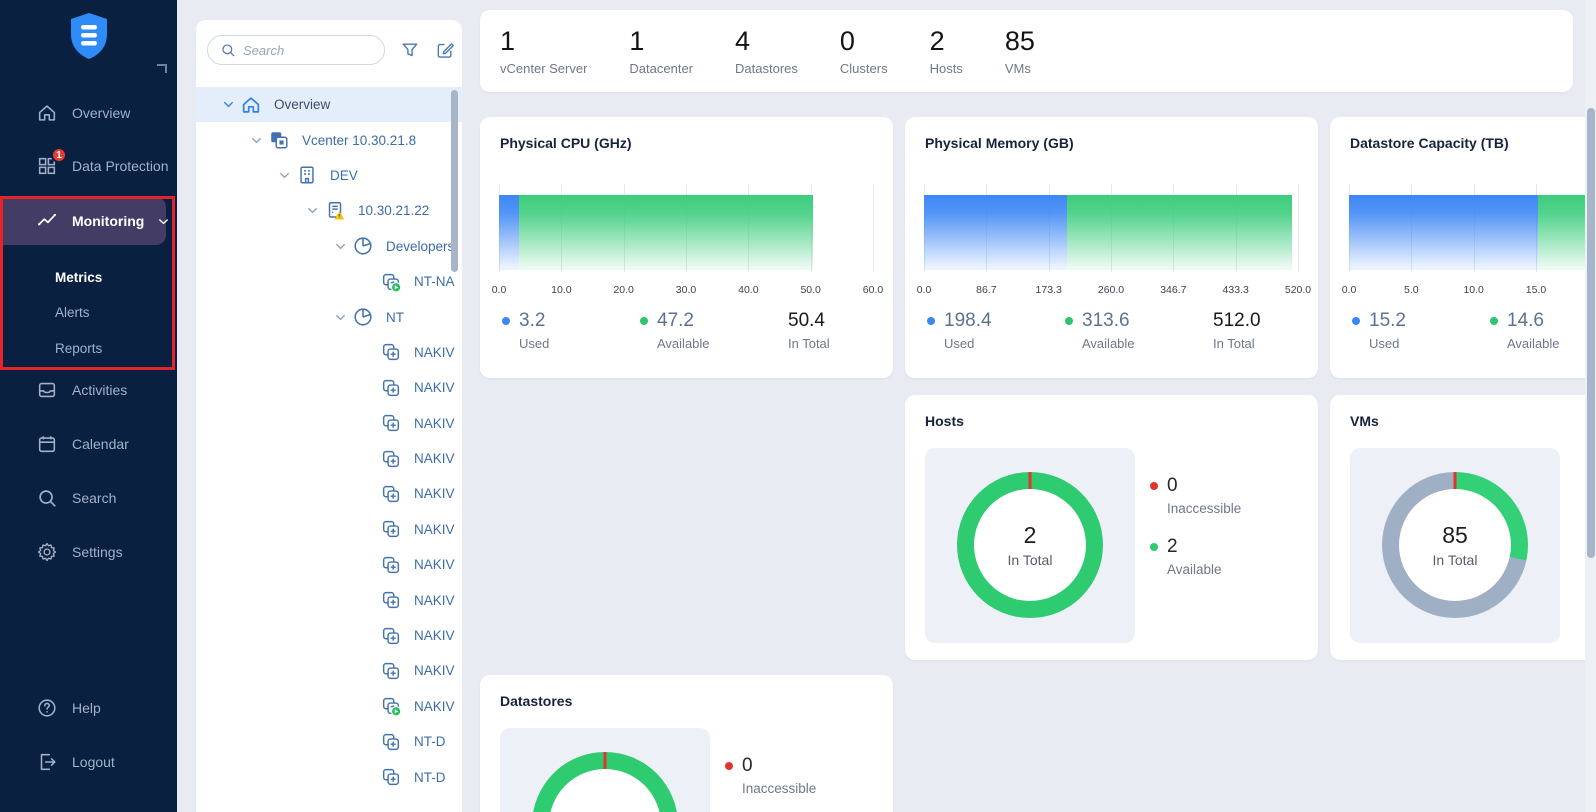 This screenshot has width=1596, height=812. What do you see at coordinates (686, 743) in the screenshot?
I see `datastores-card: Datastores 0 Inaccessible` at bounding box center [686, 743].